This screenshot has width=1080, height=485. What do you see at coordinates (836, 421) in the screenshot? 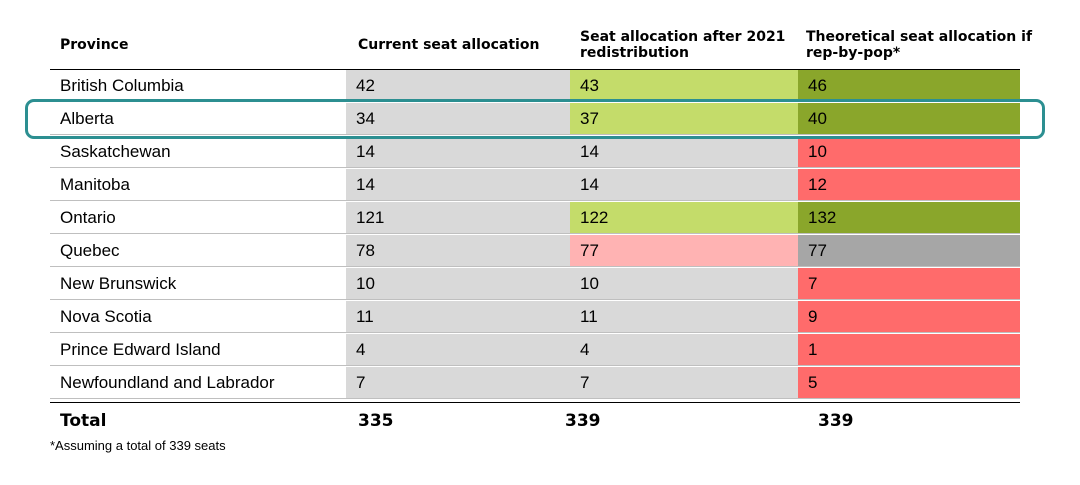
I see `total-rep-by-pop: 339` at bounding box center [836, 421].